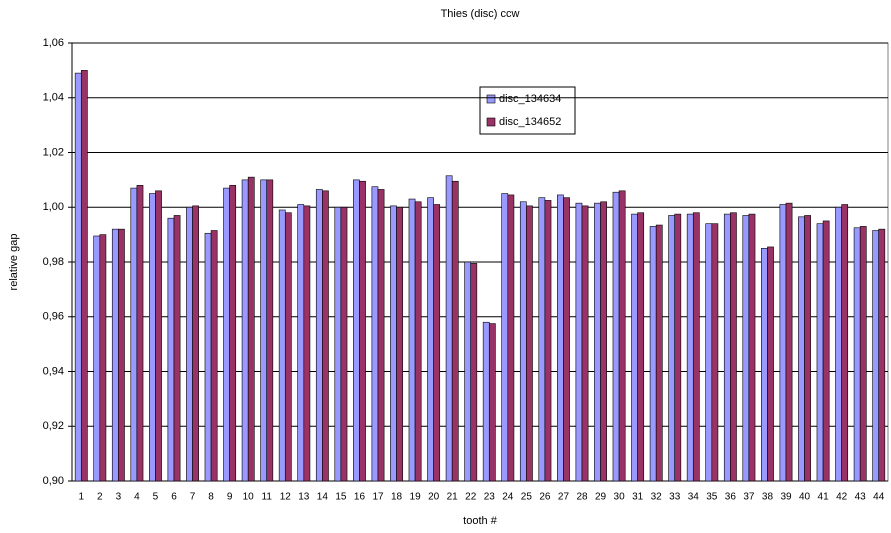 The height and width of the screenshot is (533, 891). I want to click on x-tick-label: 12, so click(286, 497).